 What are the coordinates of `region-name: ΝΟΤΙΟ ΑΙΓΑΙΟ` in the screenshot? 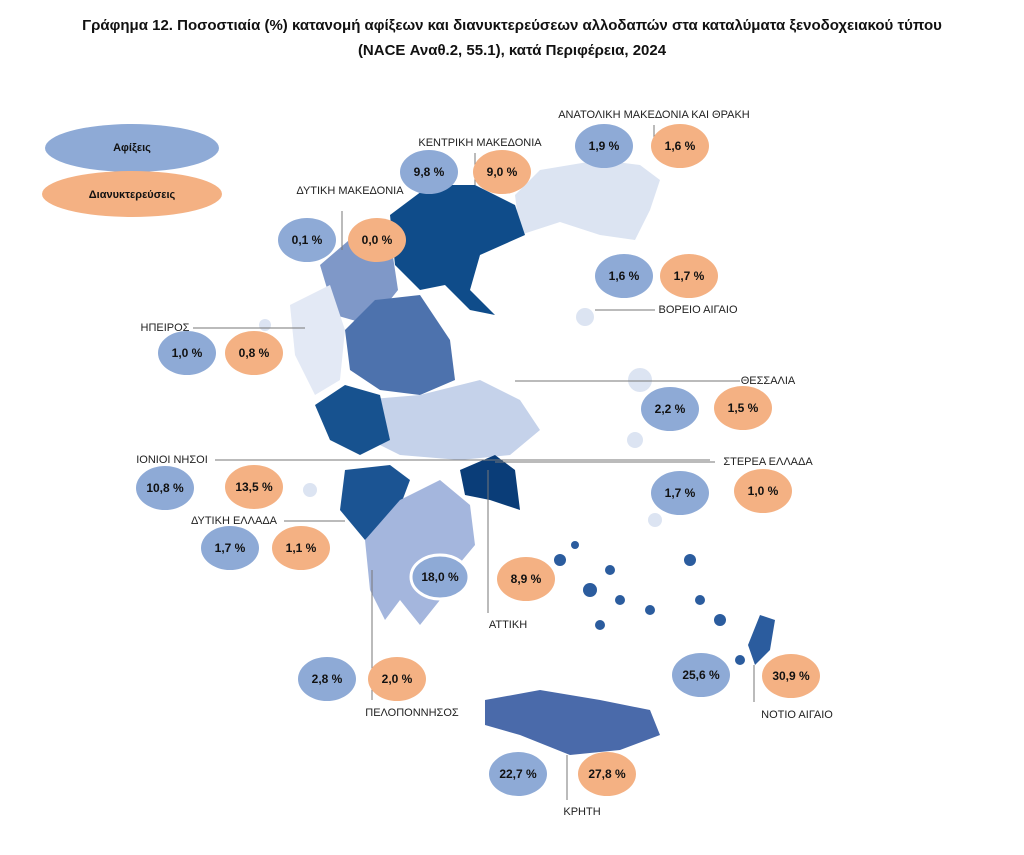 It's located at (797, 715).